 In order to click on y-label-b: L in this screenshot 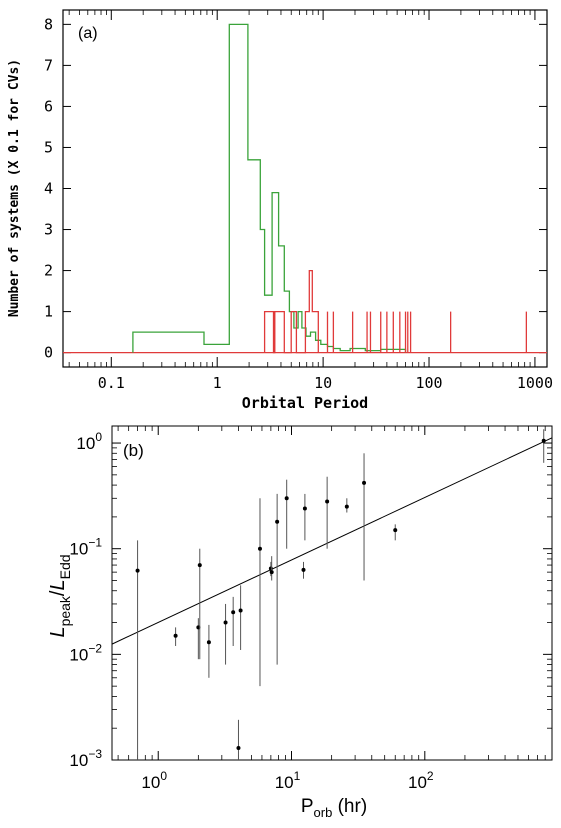, I will do `click(58, 584)`.